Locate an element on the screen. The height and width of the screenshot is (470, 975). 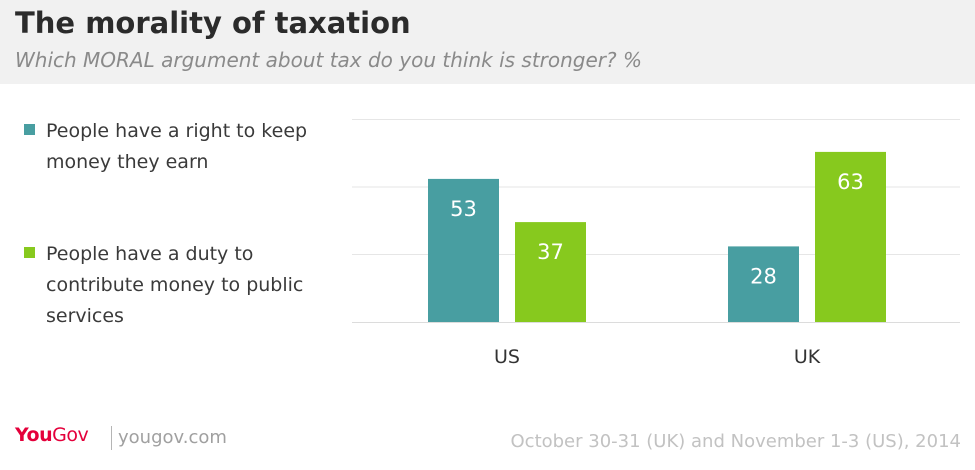
footer-site-link: yougov.com is located at coordinates (172, 437).